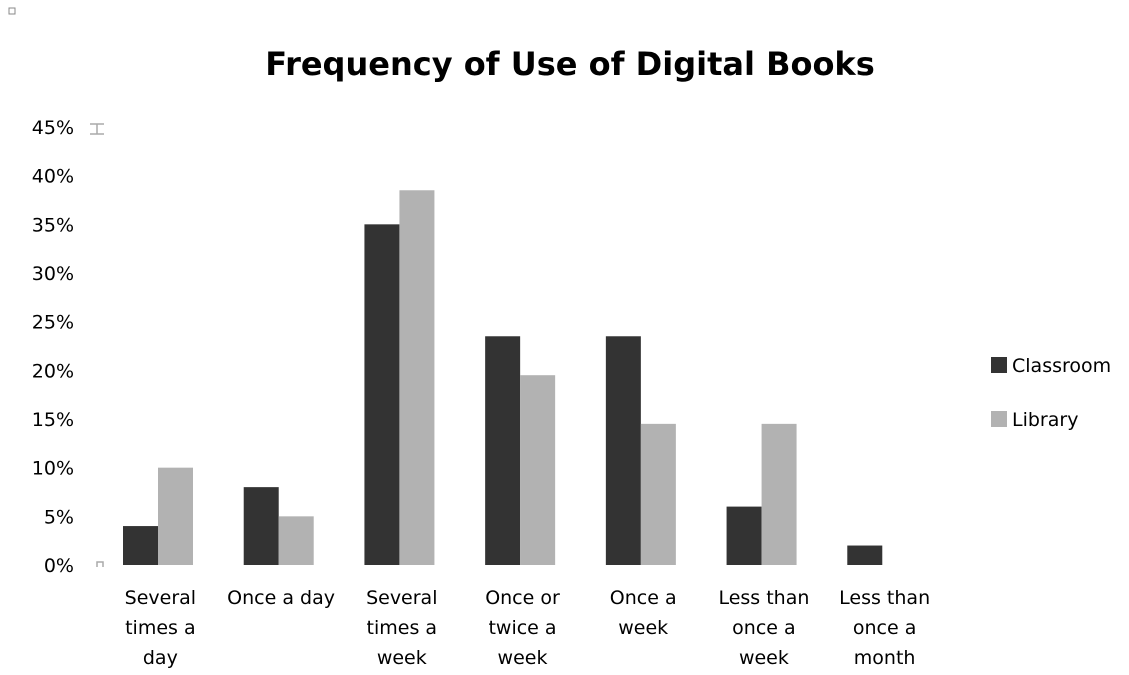 The height and width of the screenshot is (675, 1129). I want to click on y-tick-label: 30%, so click(53, 274).